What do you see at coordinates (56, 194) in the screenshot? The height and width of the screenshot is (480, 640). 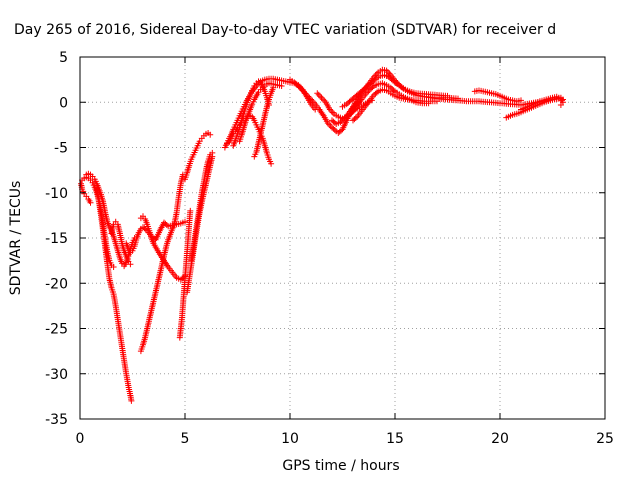 I see `y-tick-label: -10` at bounding box center [56, 194].